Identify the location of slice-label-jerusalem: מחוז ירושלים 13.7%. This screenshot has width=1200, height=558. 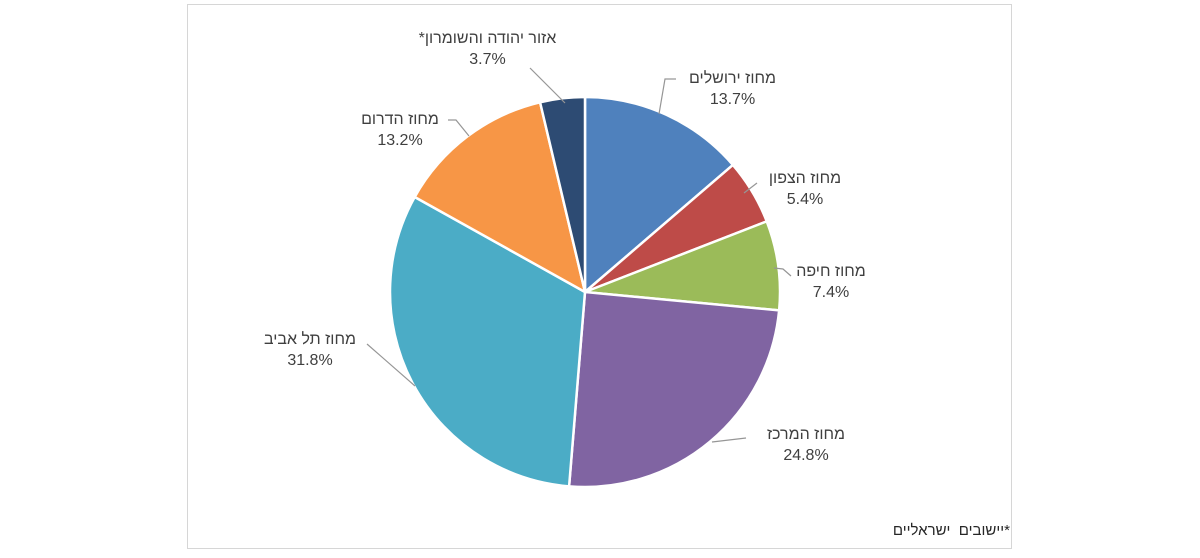
(732, 89).